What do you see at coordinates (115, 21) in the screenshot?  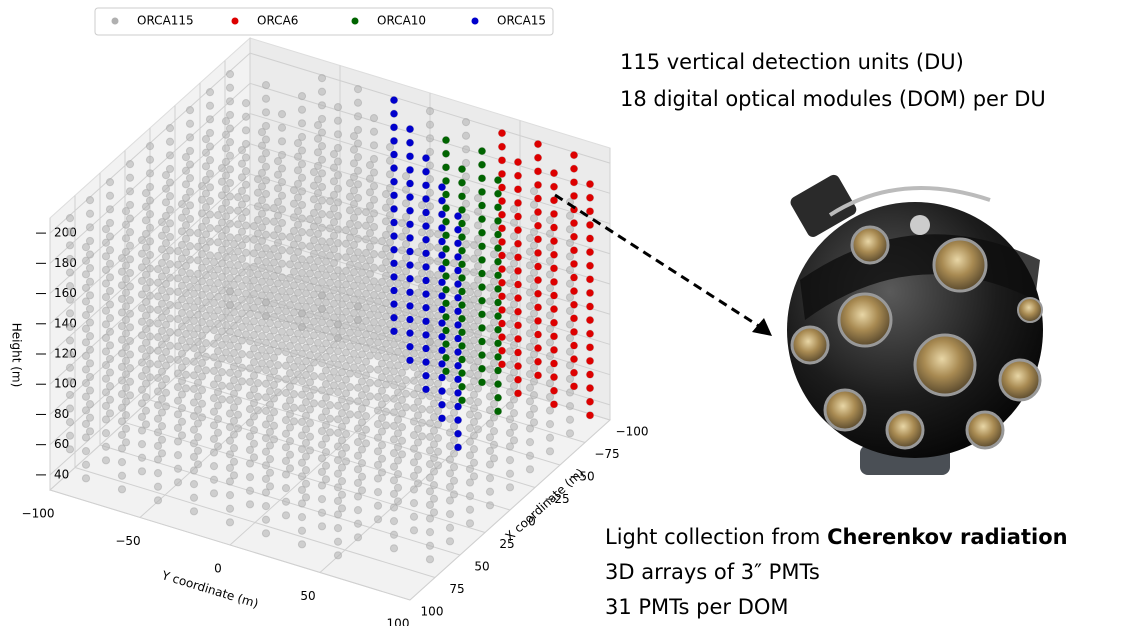 I see `legend-marker` at bounding box center [115, 21].